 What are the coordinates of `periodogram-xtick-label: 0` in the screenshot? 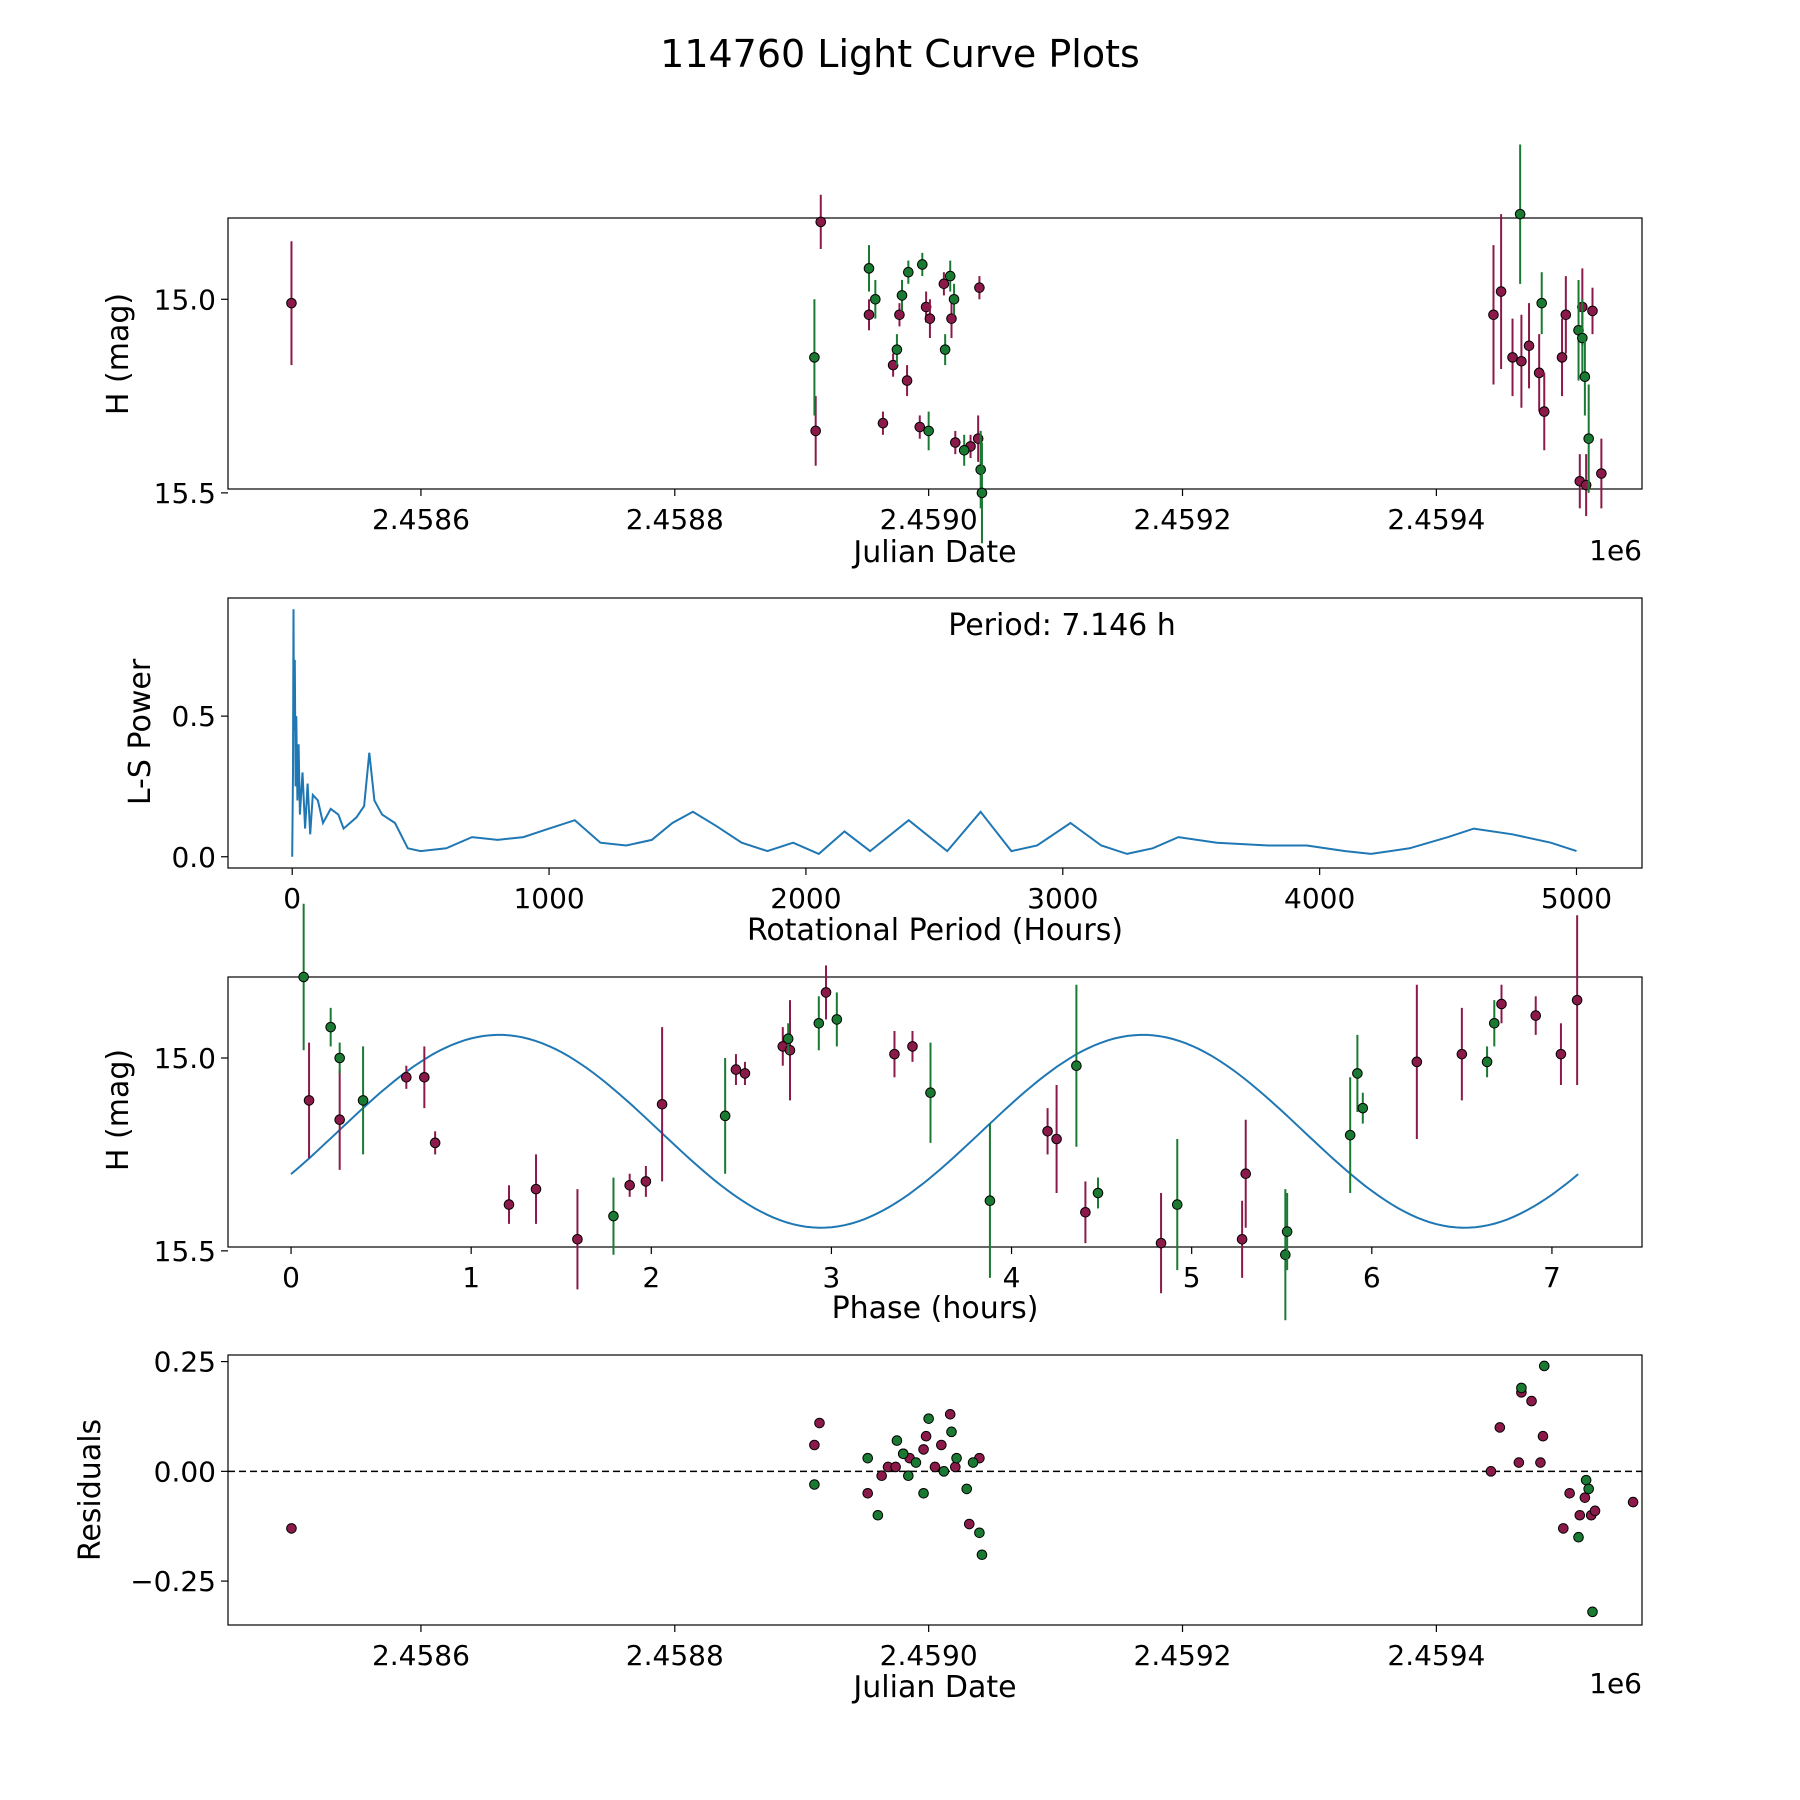 It's located at (292, 898).